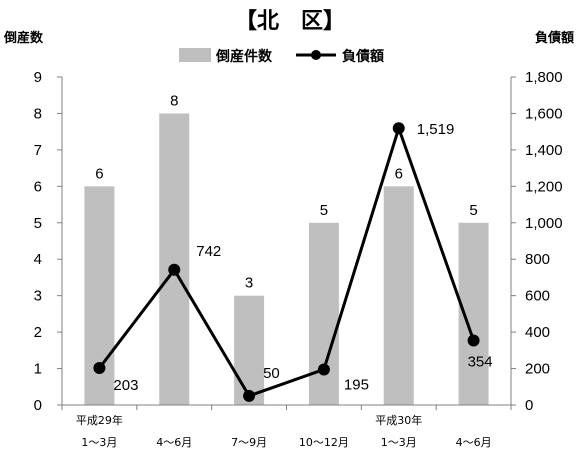 The width and height of the screenshot is (579, 455). Describe the element at coordinates (281, 56) in the screenshot. I see `legend: 倒産件数 負債額` at that location.